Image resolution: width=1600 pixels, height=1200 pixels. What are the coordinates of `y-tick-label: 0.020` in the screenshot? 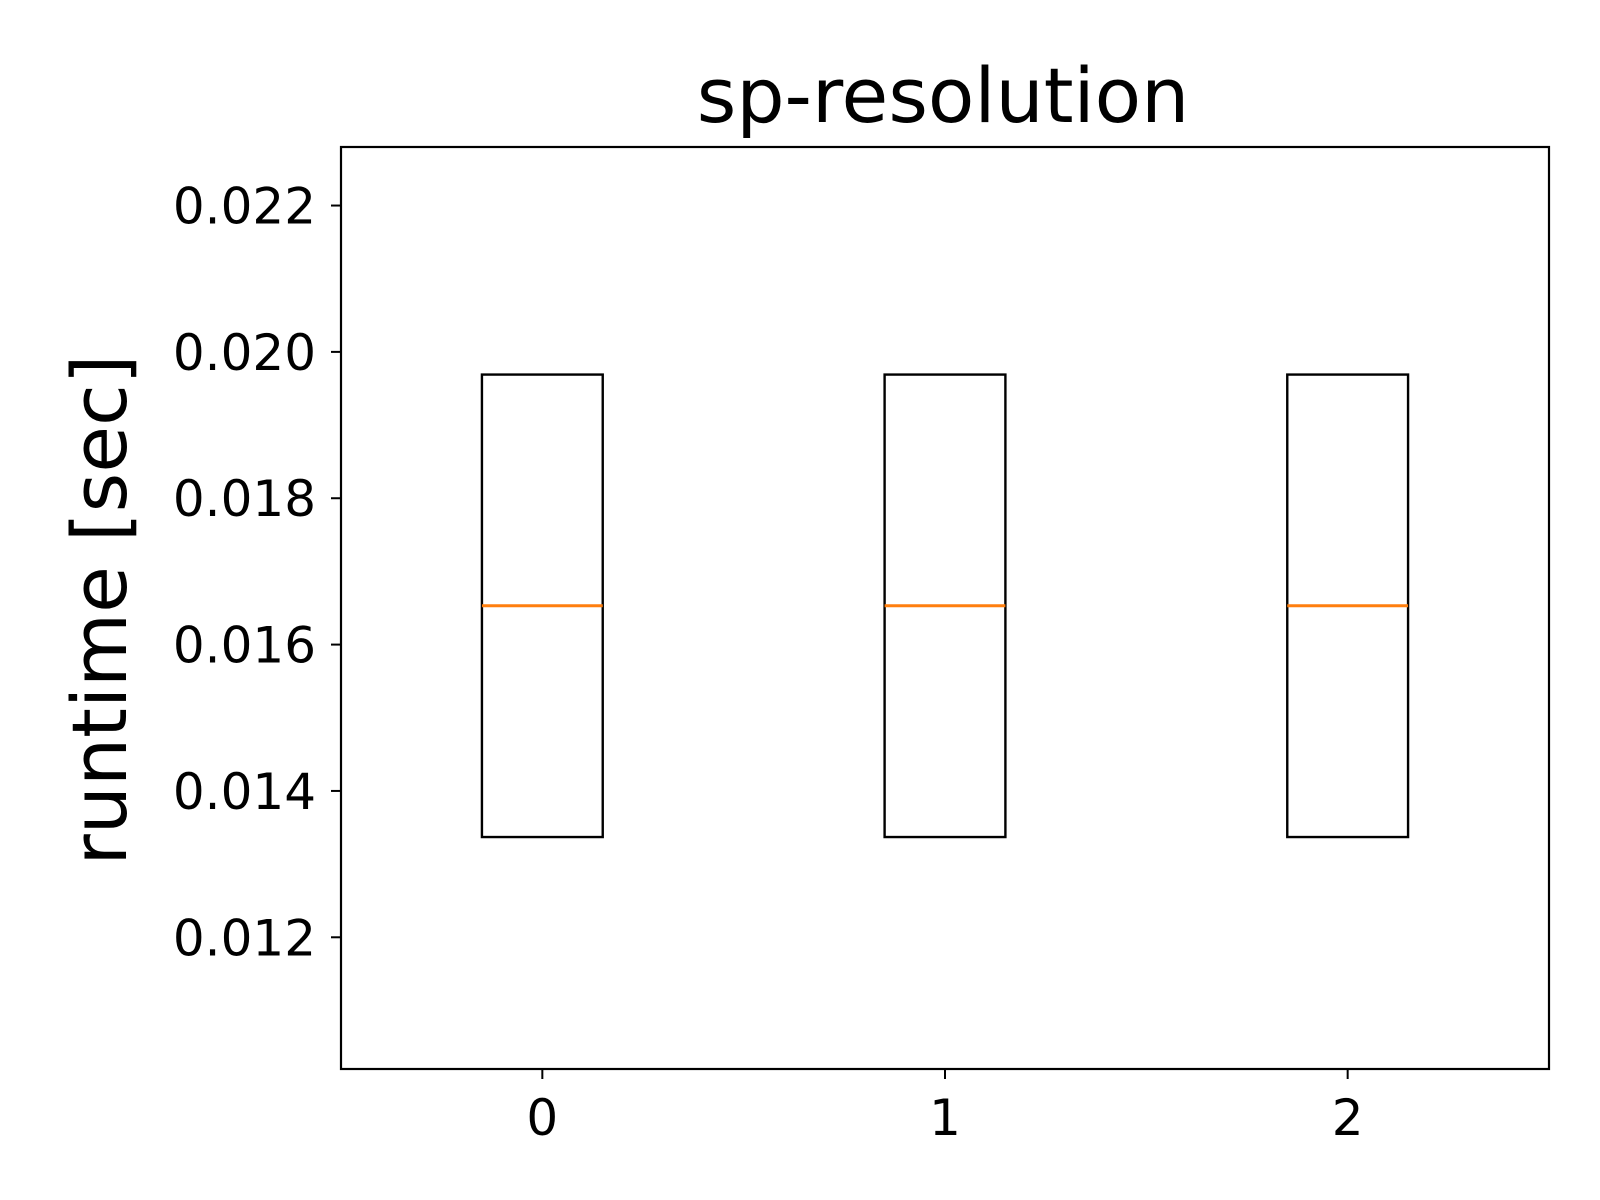 It's located at (244, 353).